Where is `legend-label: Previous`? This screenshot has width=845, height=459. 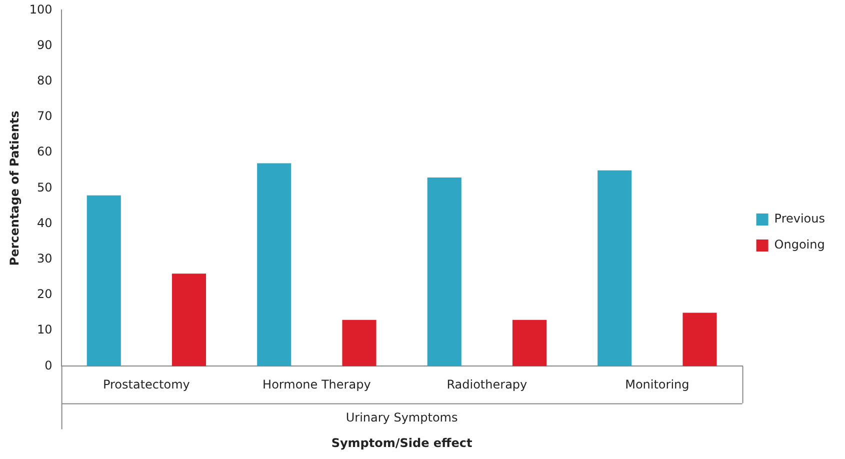 legend-label: Previous is located at coordinates (800, 219).